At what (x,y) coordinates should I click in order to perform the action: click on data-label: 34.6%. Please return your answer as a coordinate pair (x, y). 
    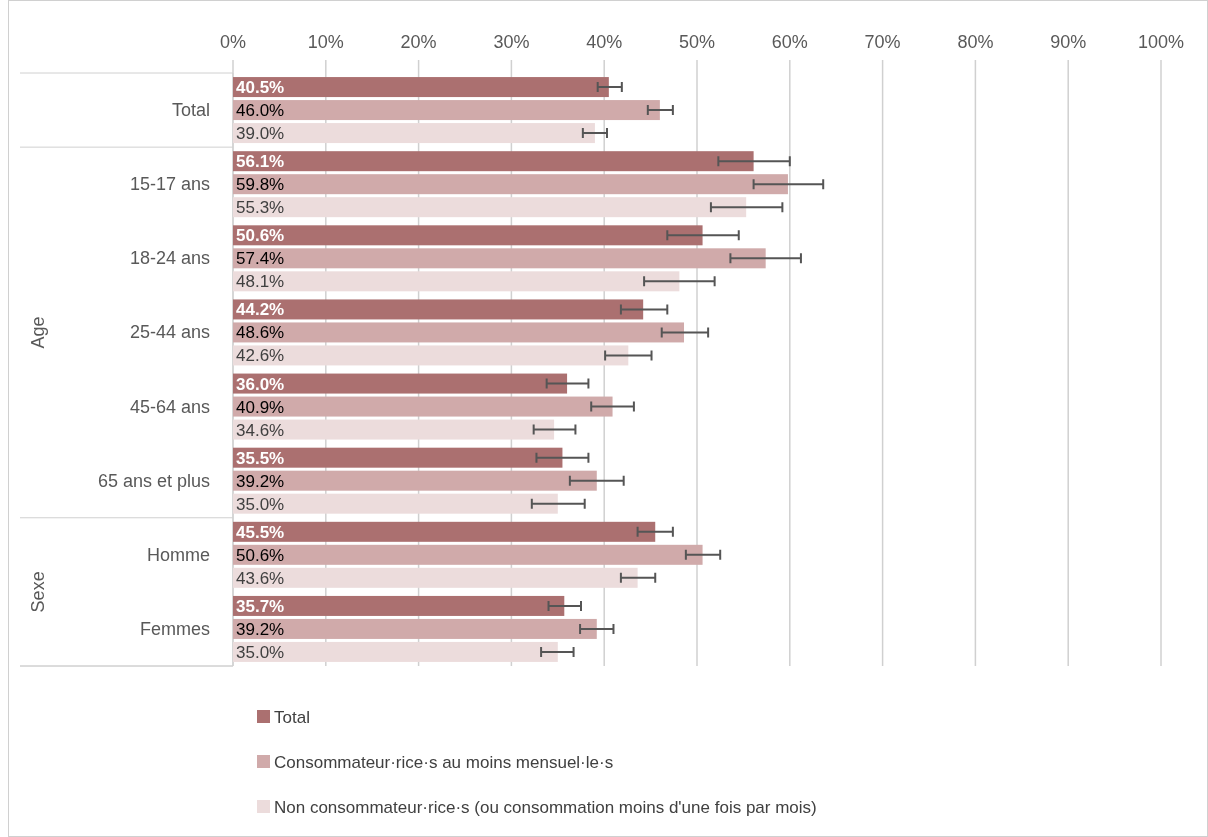
    Looking at the image, I should click on (260, 430).